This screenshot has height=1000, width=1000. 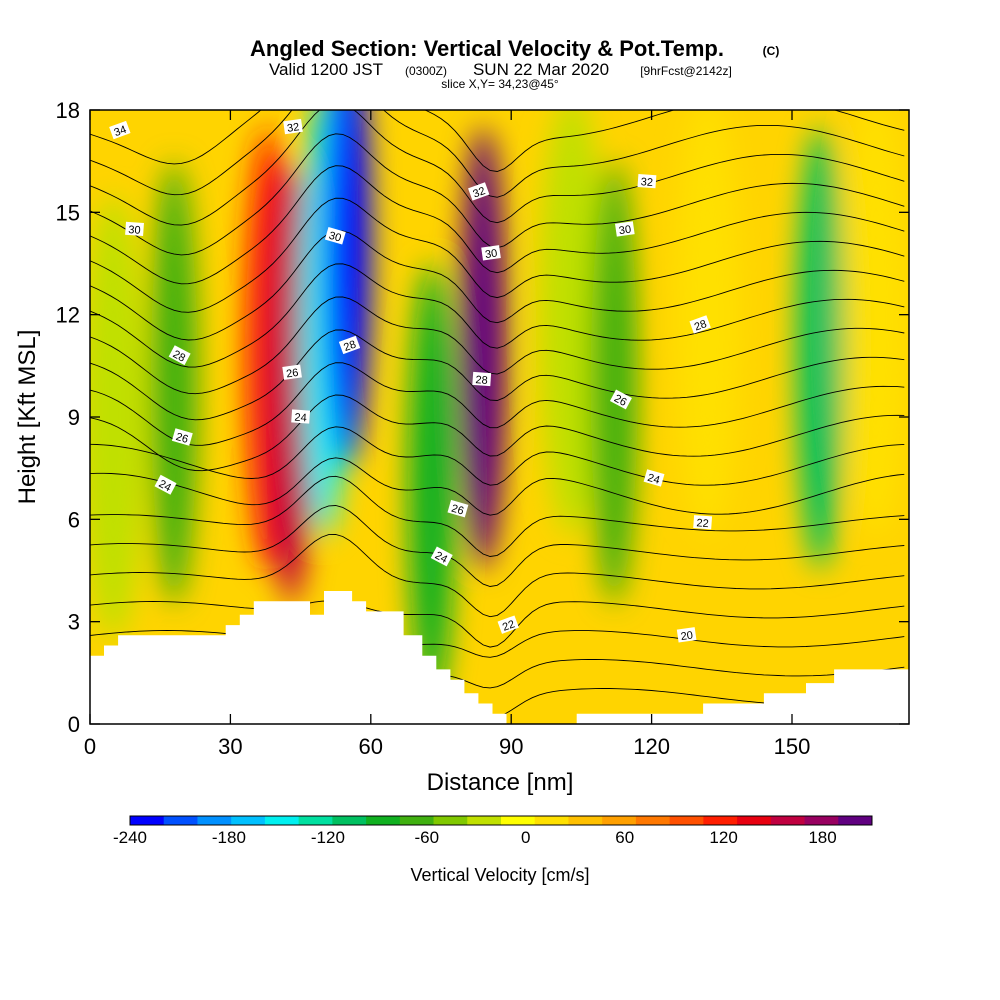 I want to click on contour-label-13: 26, so click(x=458, y=508).